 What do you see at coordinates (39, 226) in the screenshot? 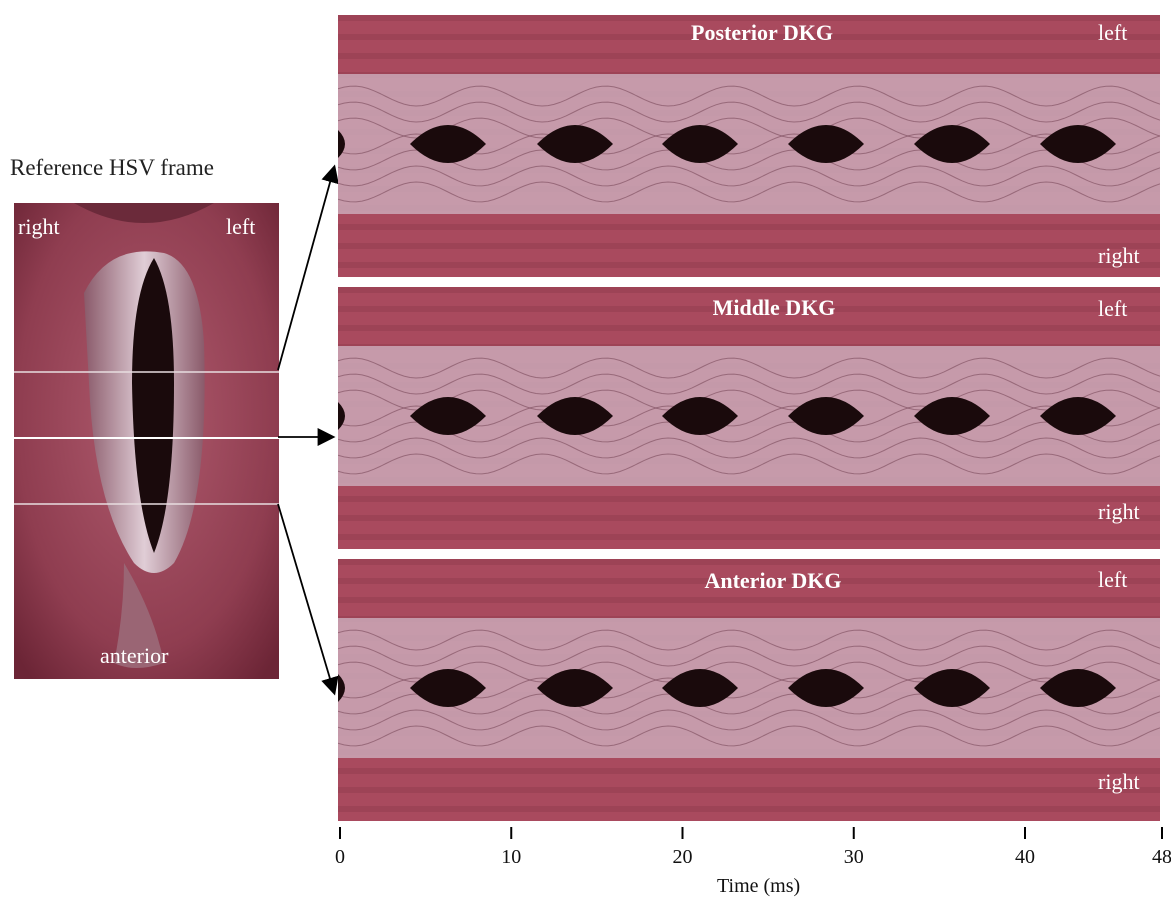
I see `reference-label-right: right` at bounding box center [39, 226].